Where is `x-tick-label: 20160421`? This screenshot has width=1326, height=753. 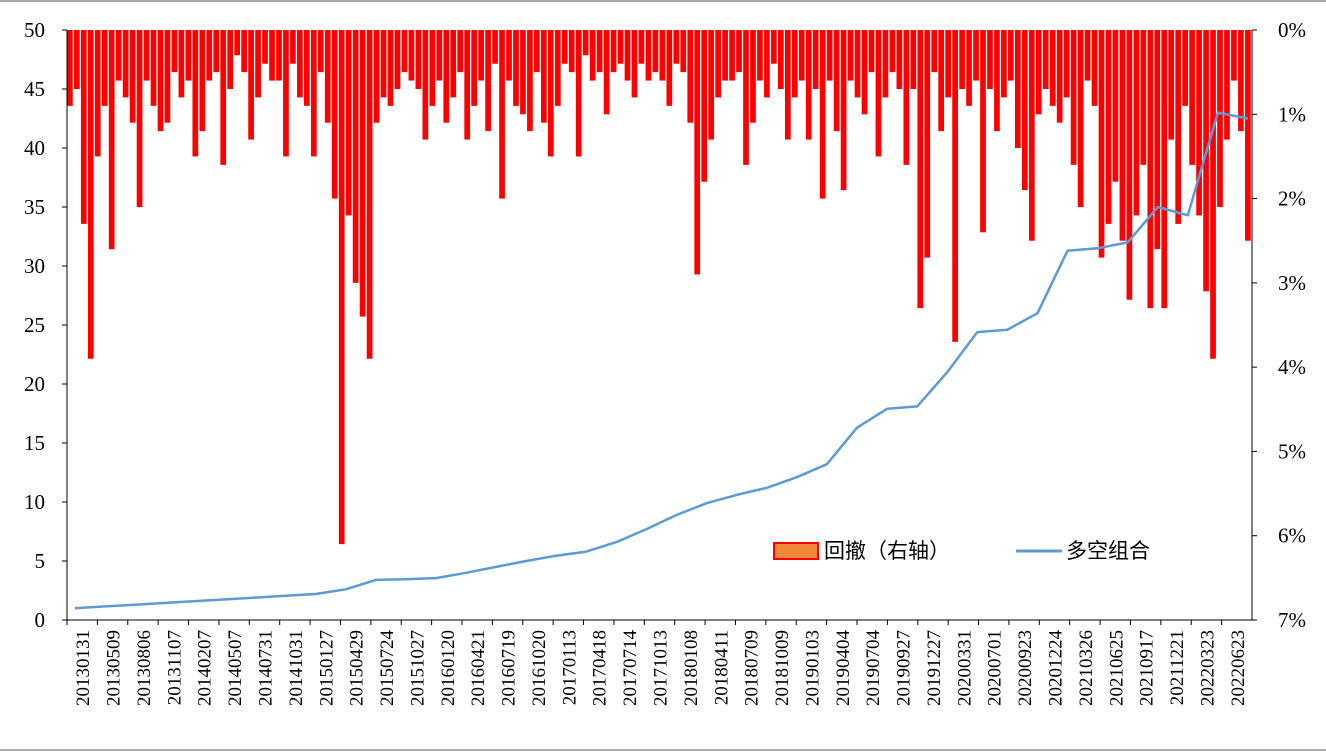 x-tick-label: 20160421 is located at coordinates (478, 668).